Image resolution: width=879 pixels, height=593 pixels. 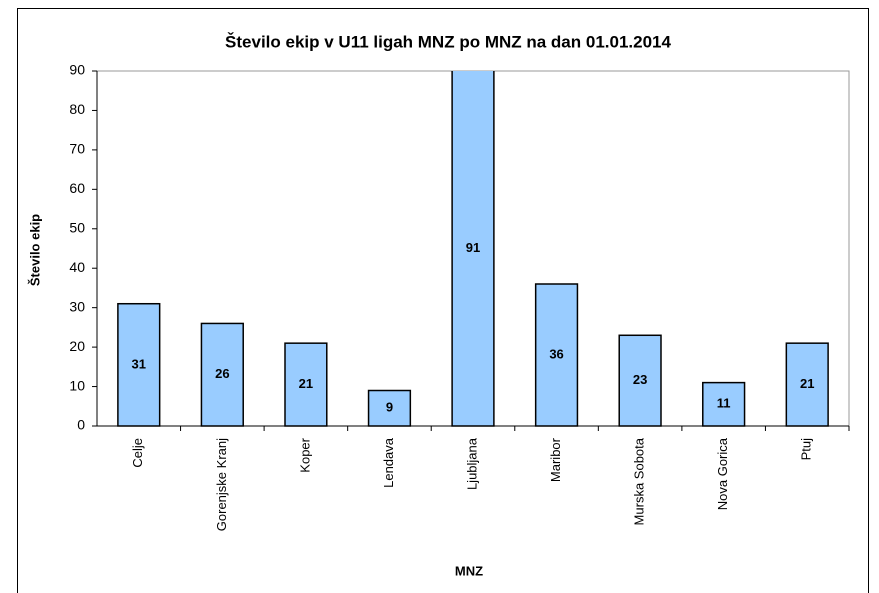 I want to click on value-label: 23, so click(x=640, y=379).